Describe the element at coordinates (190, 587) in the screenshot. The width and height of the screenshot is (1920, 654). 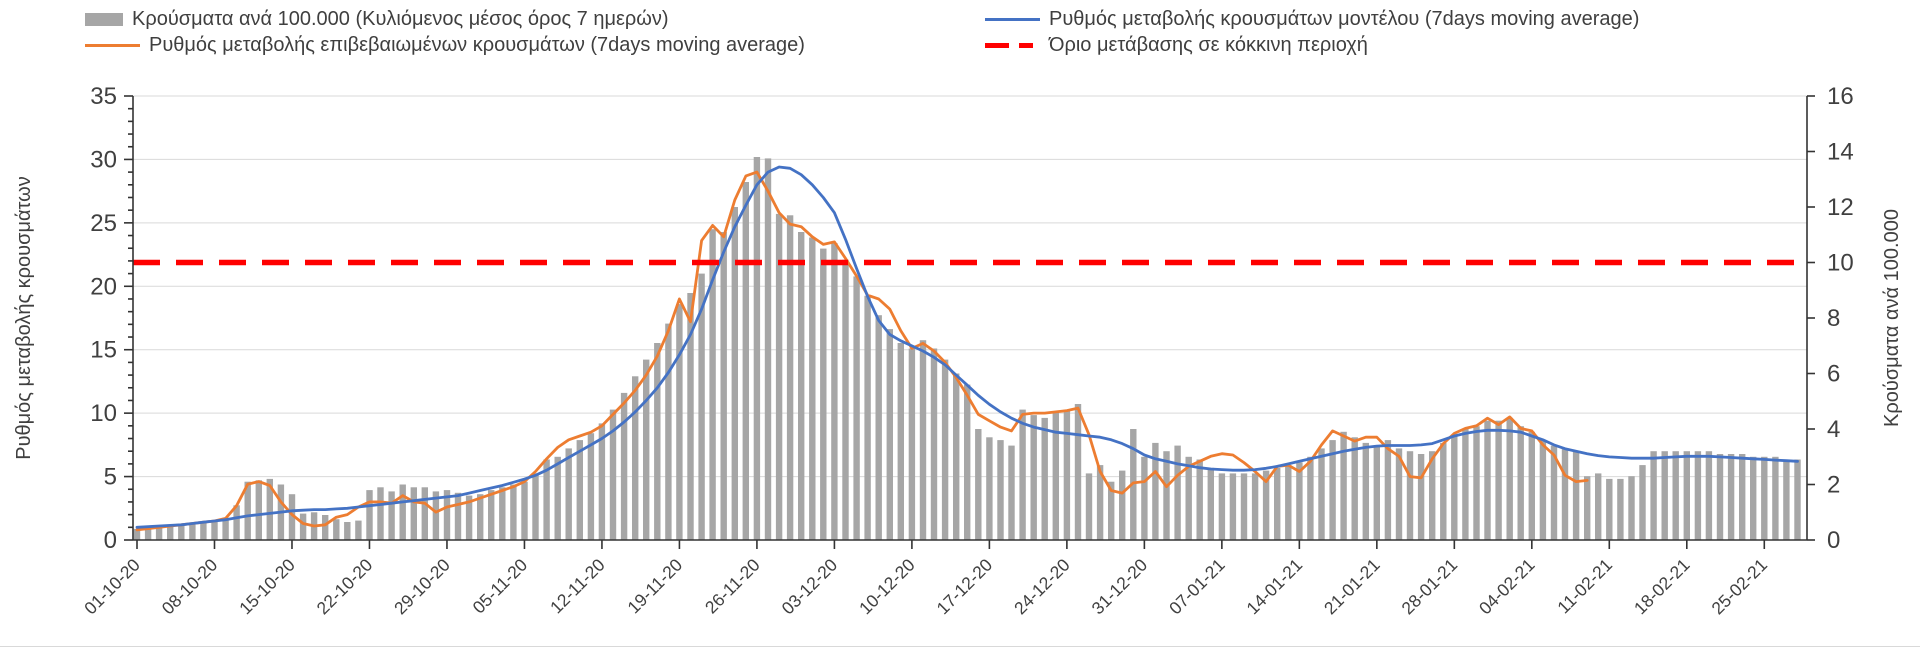
I see `svg-text: 08-10-20` at that location.